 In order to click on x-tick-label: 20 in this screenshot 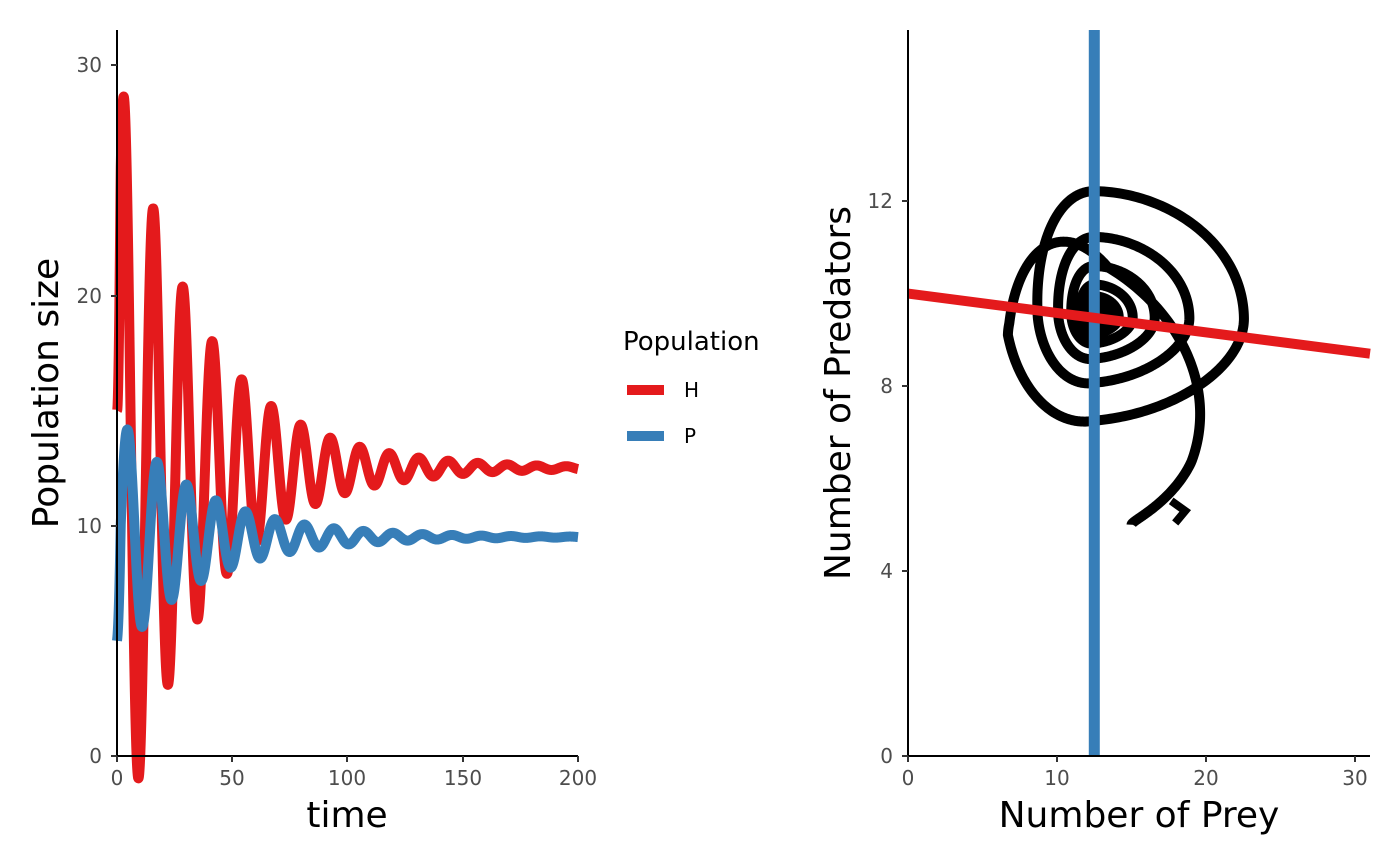, I will do `click(1205, 778)`.